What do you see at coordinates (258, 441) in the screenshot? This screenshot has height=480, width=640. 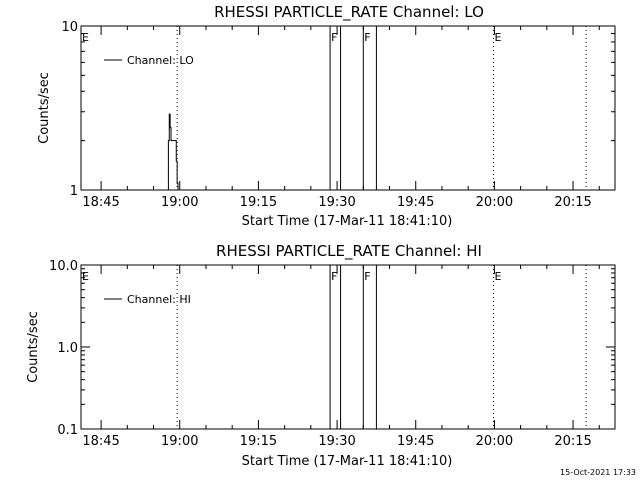 I see `panel-hi-xtick-label: 19:15` at bounding box center [258, 441].